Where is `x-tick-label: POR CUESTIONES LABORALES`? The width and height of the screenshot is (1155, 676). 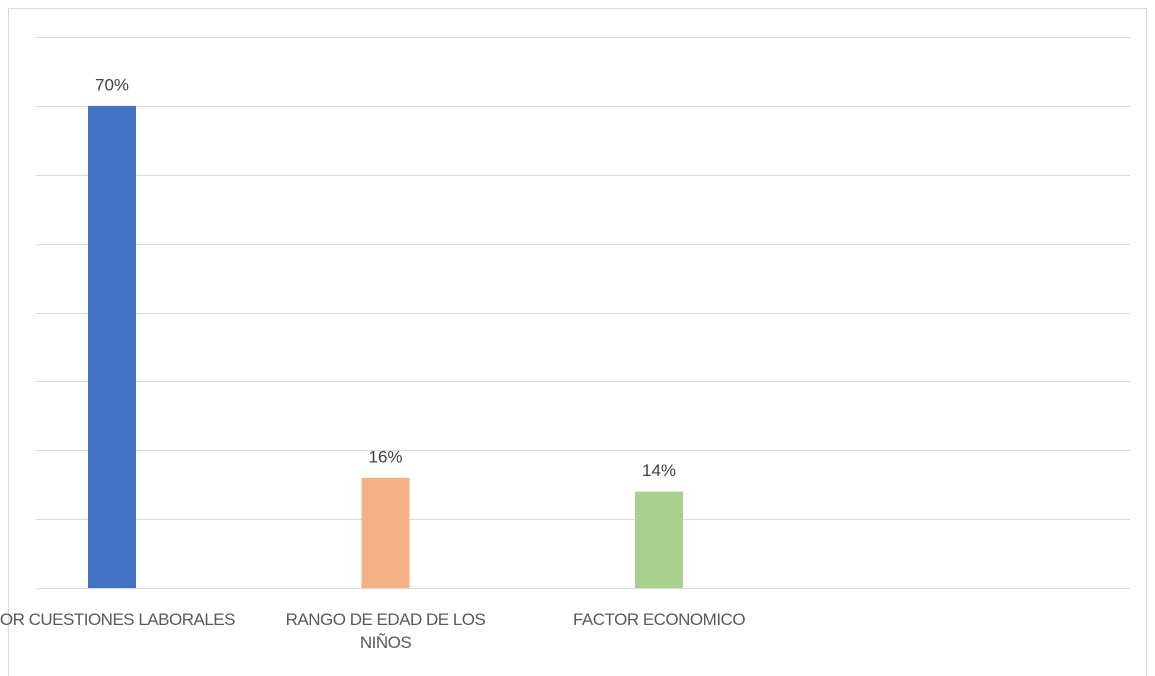
x-tick-label: POR CUESTIONES LABORALES is located at coordinates (117, 619).